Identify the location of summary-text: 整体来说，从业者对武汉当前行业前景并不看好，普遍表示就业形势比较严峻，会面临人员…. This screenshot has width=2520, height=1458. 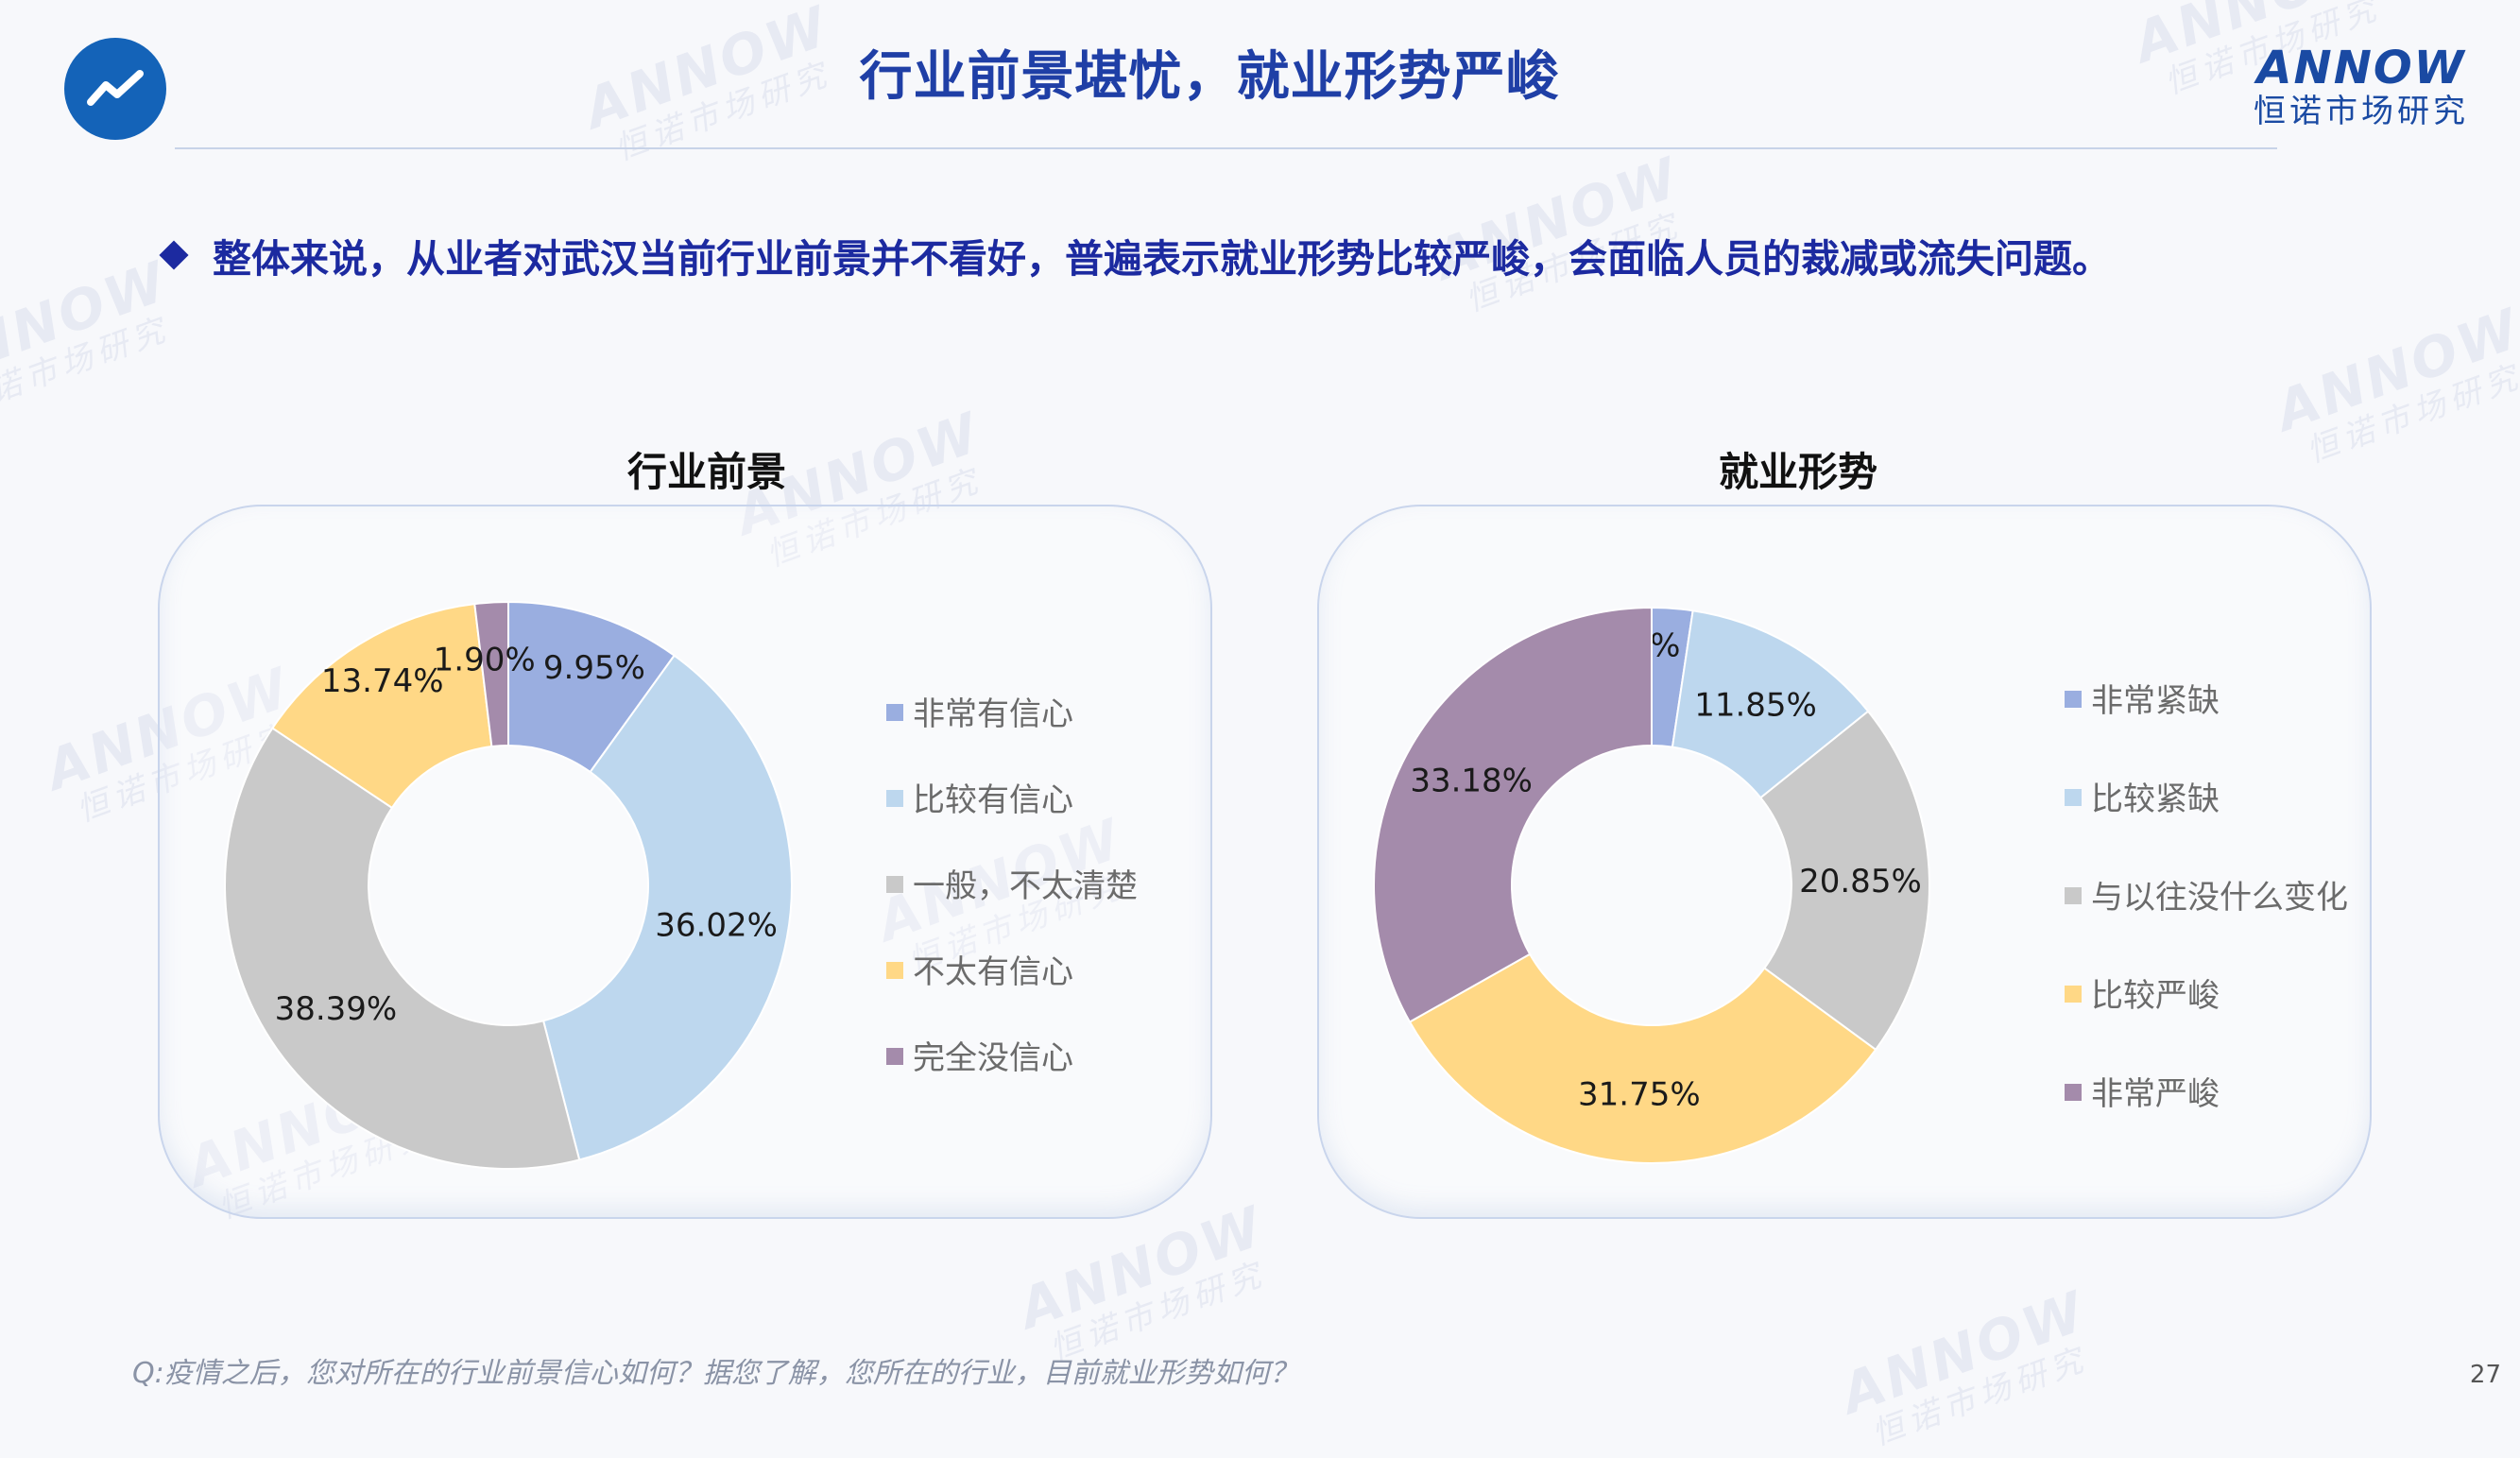
(1162, 259).